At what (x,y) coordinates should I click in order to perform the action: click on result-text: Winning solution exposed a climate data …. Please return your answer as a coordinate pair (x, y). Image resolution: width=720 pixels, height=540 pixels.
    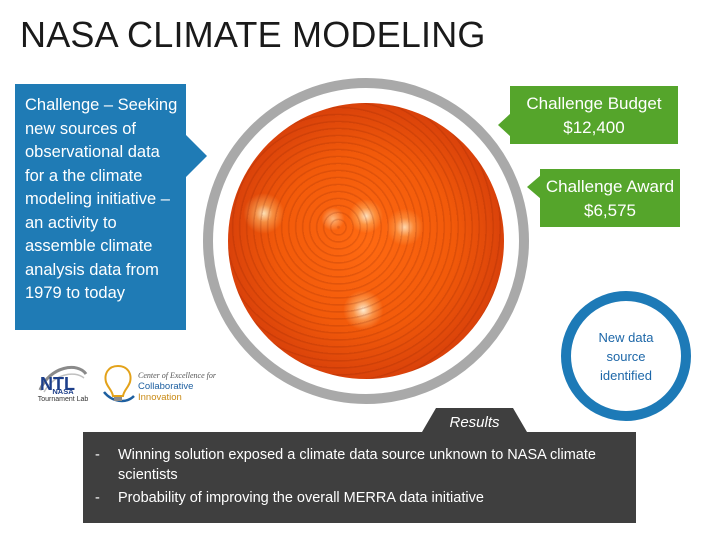
    Looking at the image, I should click on (357, 465).